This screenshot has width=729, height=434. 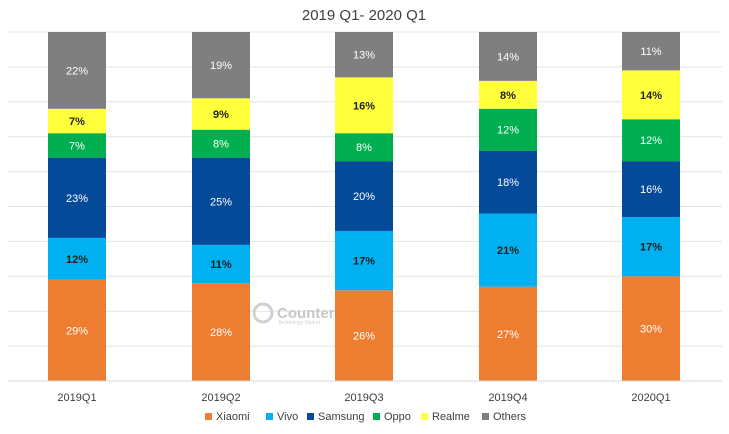 What do you see at coordinates (287, 417) in the screenshot?
I see `legend-label: Vivo` at bounding box center [287, 417].